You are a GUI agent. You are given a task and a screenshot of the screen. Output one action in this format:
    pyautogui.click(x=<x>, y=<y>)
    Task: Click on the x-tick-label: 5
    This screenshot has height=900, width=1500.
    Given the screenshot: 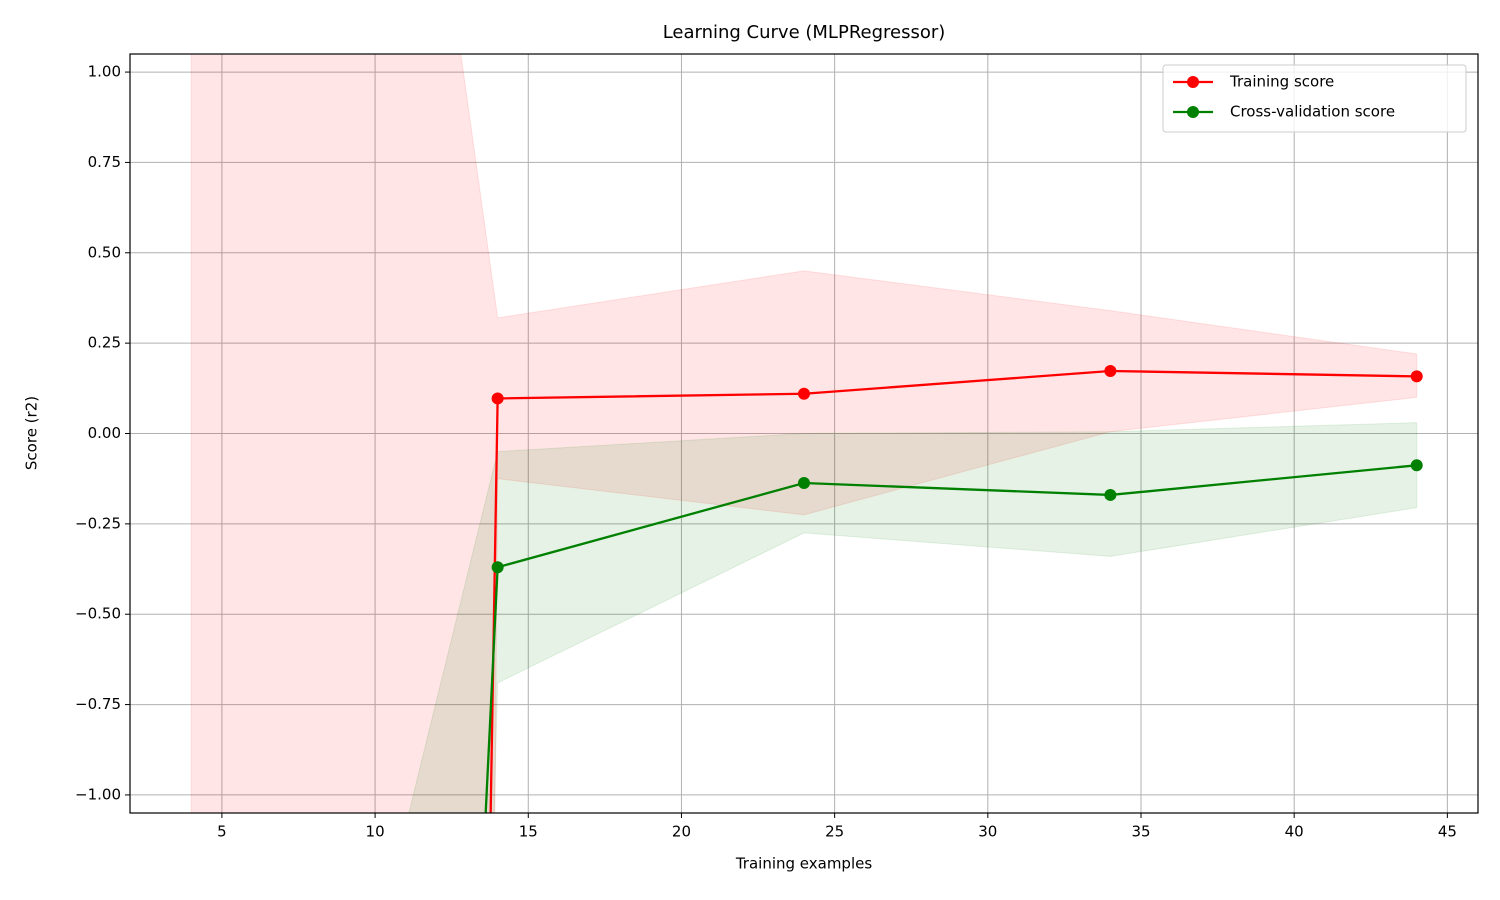 What is the action you would take?
    pyautogui.click(x=222, y=832)
    